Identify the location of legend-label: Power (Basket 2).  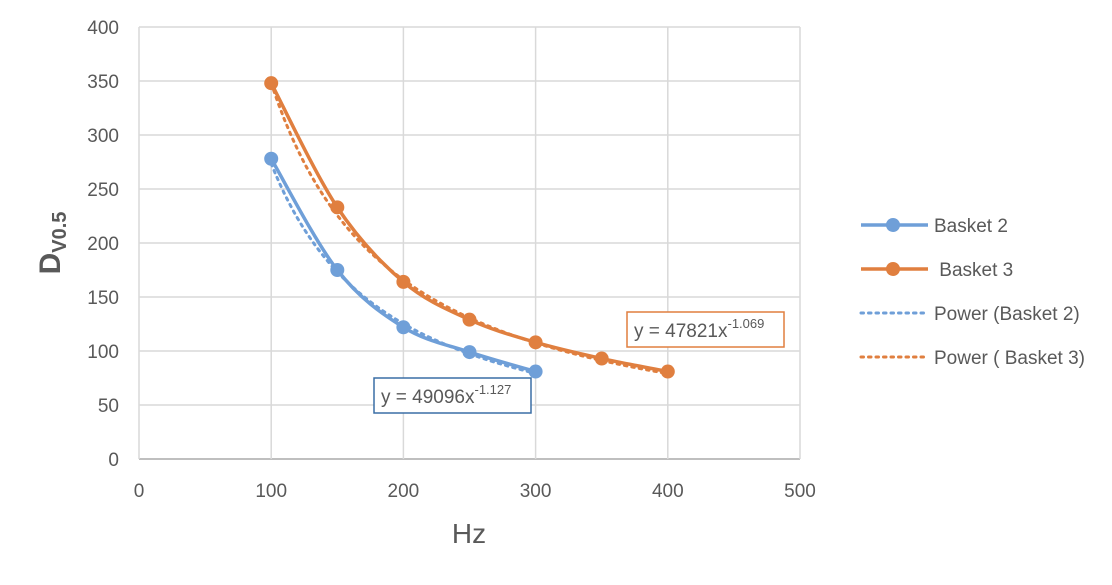
(1007, 314).